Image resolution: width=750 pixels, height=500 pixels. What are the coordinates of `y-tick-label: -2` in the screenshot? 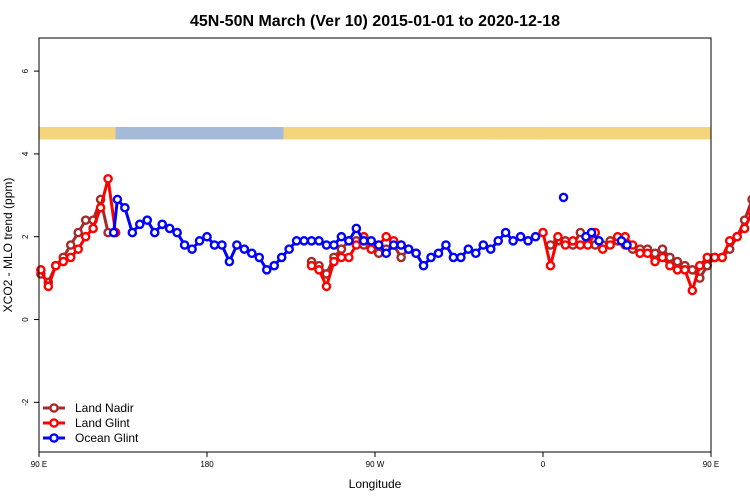 It's located at (25, 402).